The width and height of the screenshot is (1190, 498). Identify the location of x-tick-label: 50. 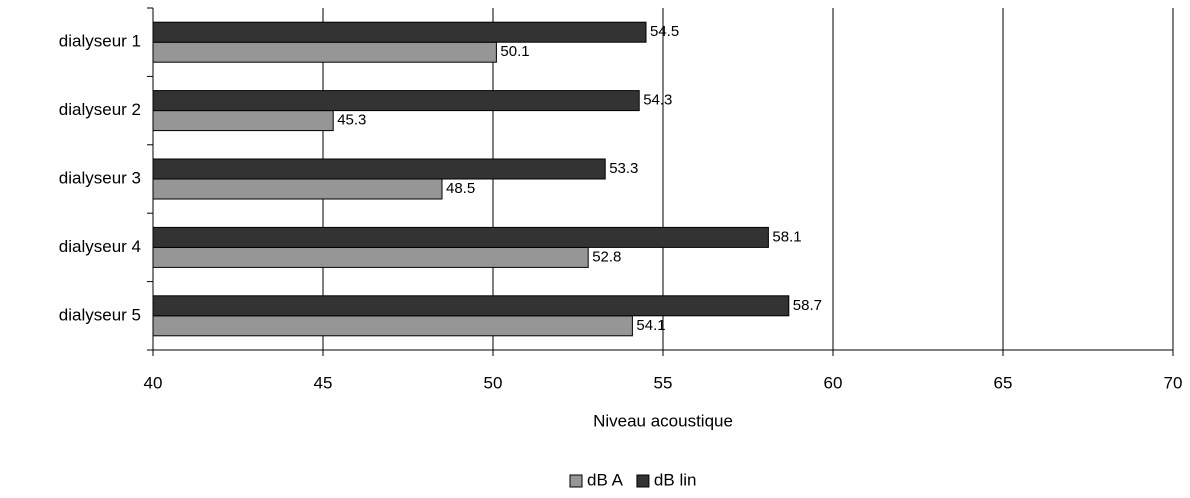
(493, 382).